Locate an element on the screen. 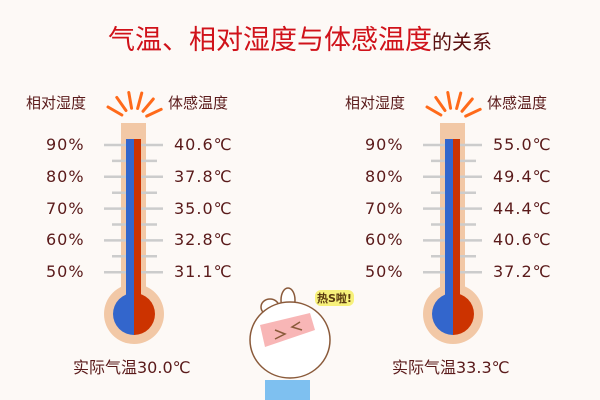  feels-like-label: 31.1℃ is located at coordinates (203, 272).